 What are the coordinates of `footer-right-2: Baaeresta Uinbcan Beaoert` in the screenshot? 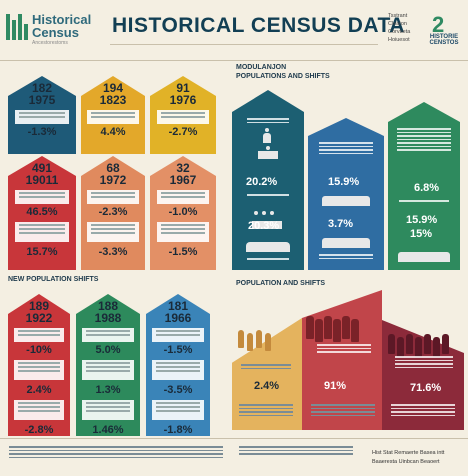 It's located at (406, 462).